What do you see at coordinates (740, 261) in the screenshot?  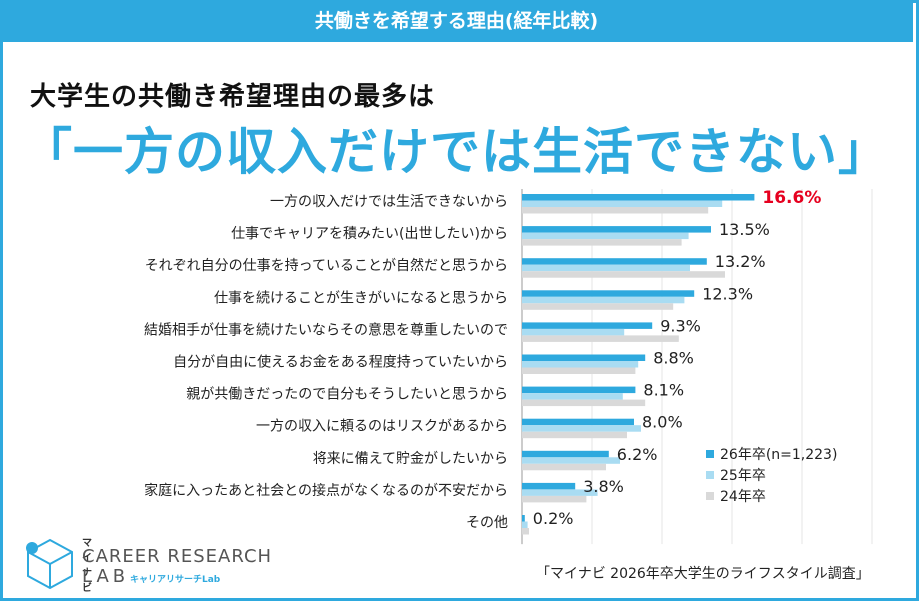 I see `value-label: 13.2%` at bounding box center [740, 261].